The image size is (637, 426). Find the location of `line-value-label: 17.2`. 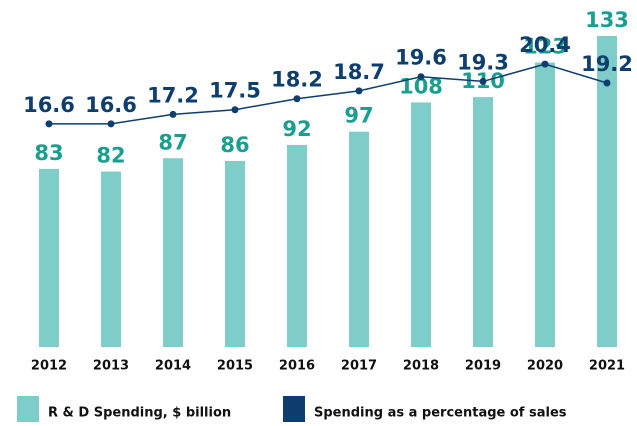

line-value-label: 17.2 is located at coordinates (173, 95).